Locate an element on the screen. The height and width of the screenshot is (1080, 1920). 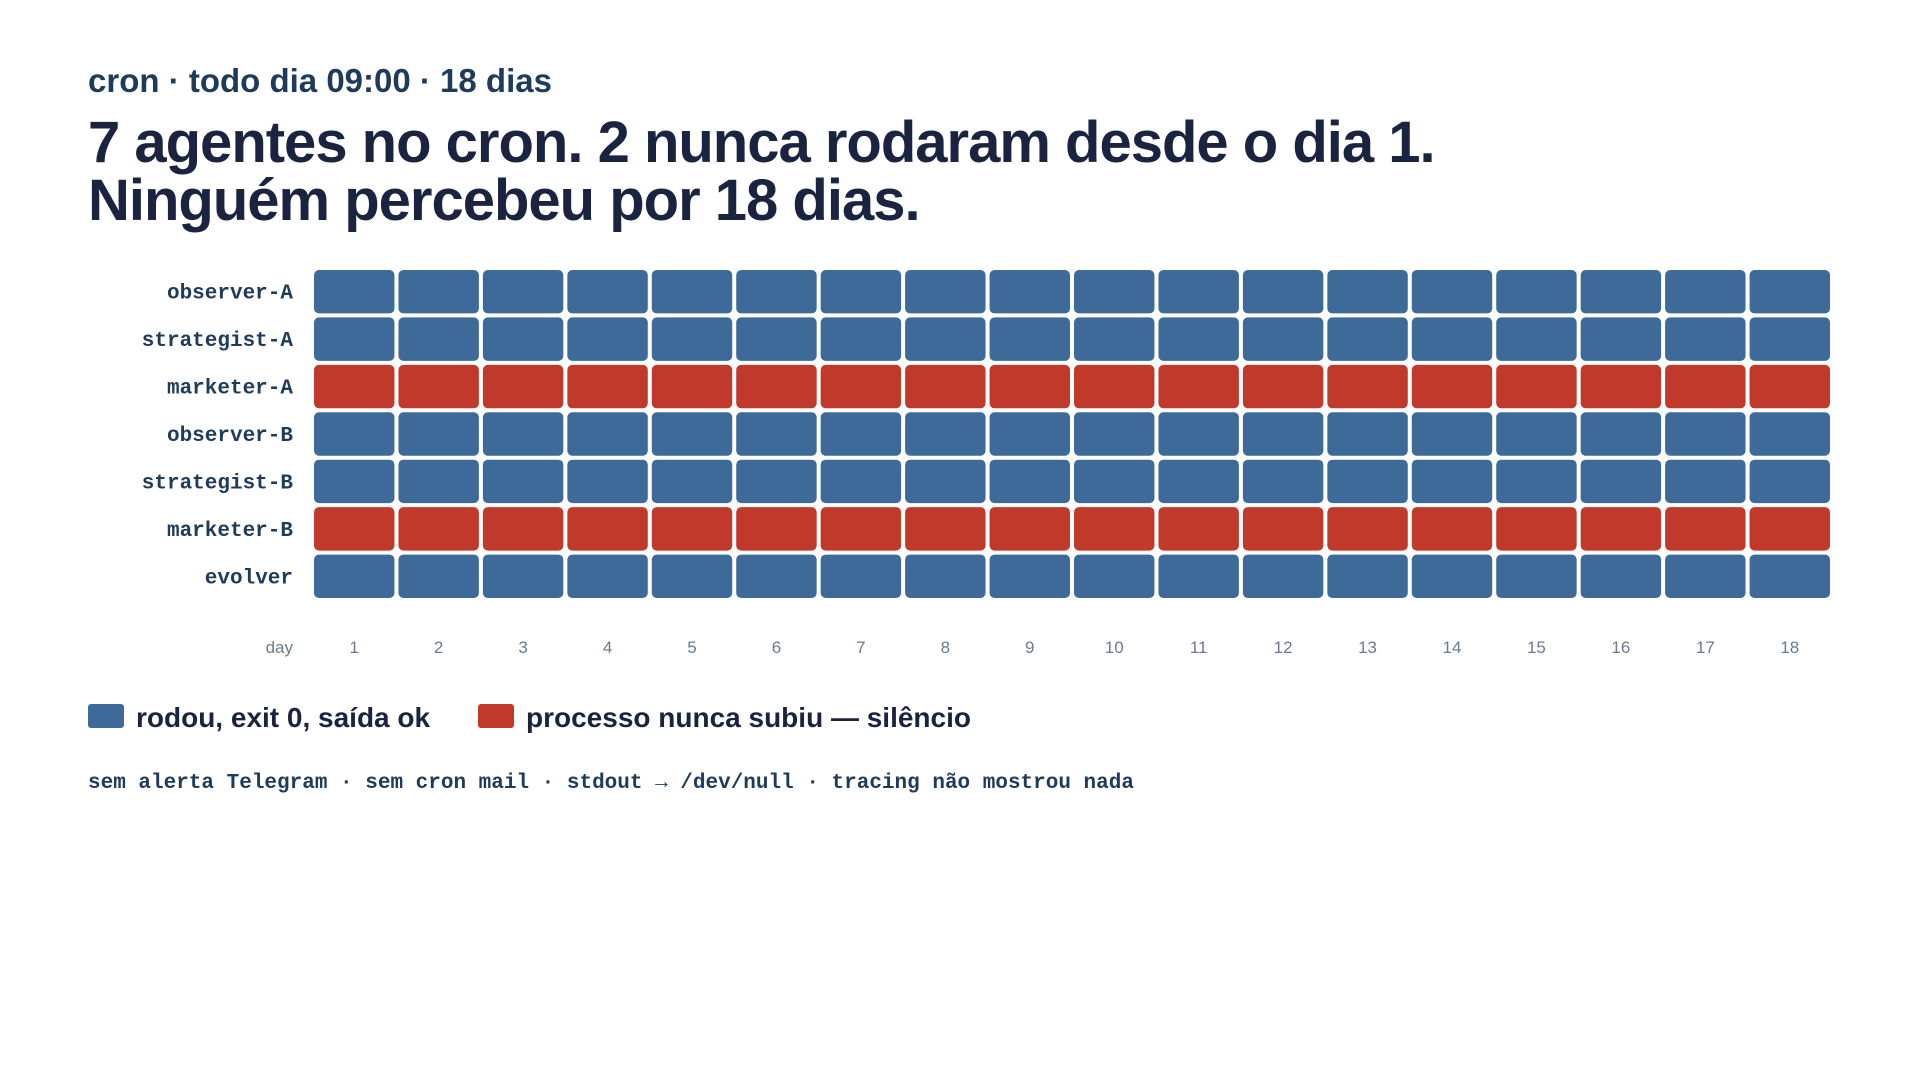
subtitle: cron · todo dia 09:00 · 18 dias is located at coordinates (320, 80).